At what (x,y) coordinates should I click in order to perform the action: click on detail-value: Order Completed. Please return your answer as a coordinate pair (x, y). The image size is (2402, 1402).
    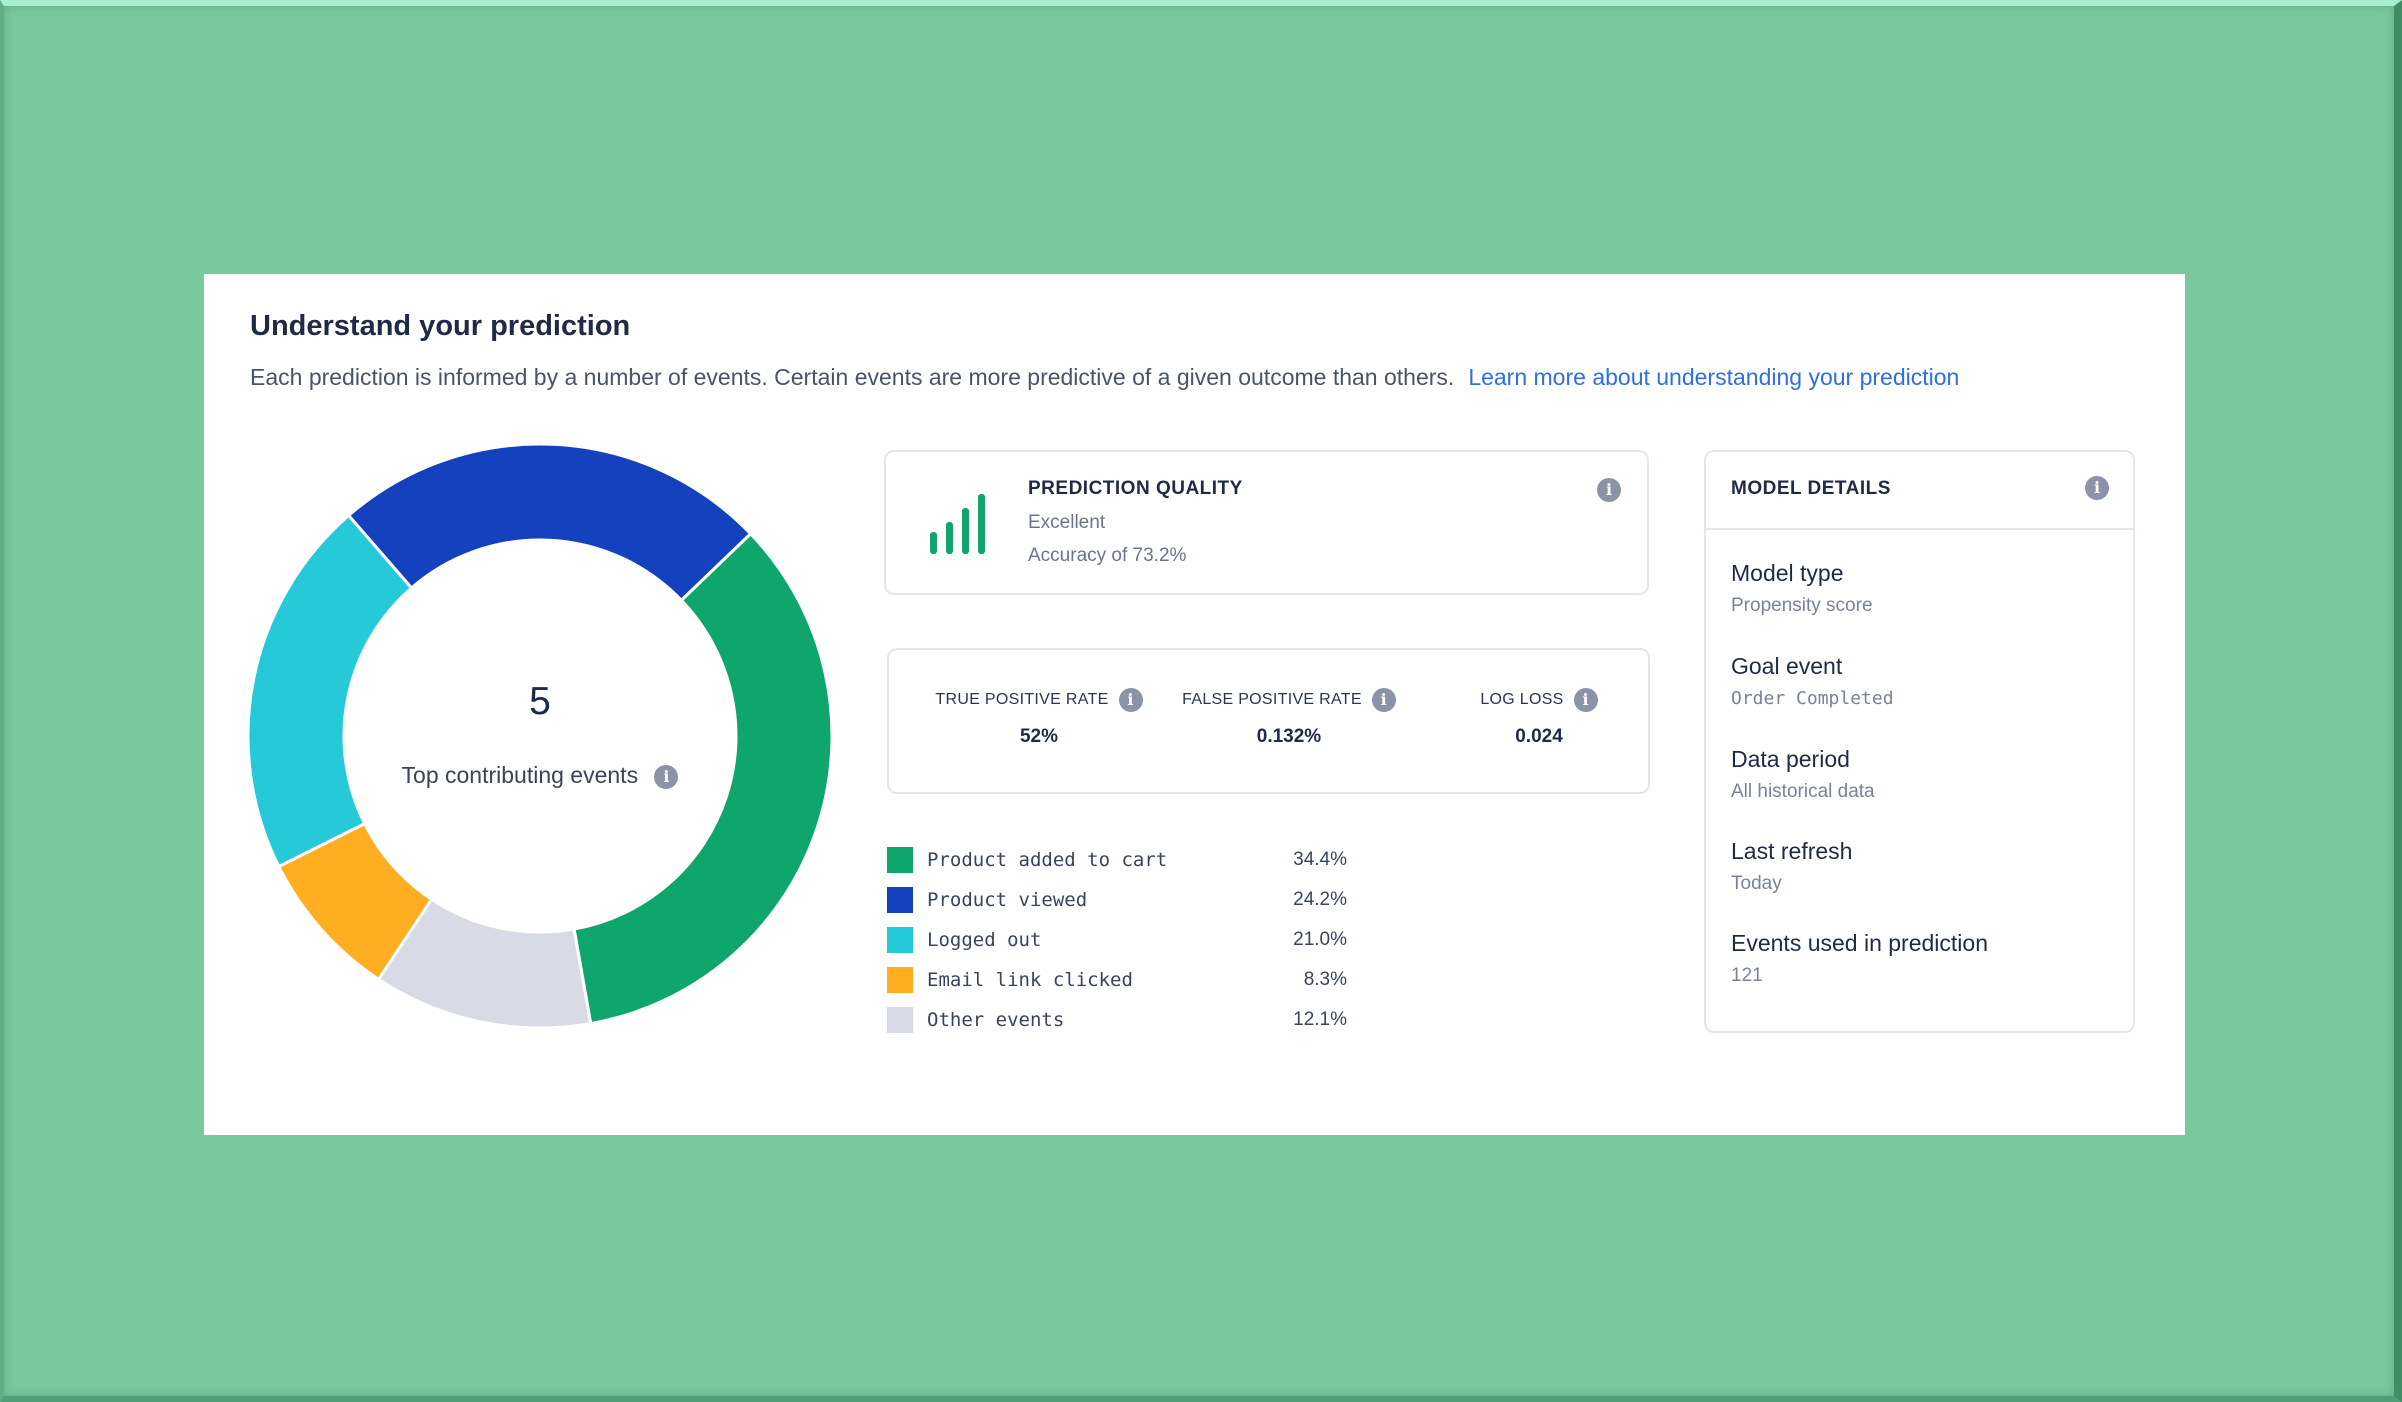
    Looking at the image, I should click on (1812, 698).